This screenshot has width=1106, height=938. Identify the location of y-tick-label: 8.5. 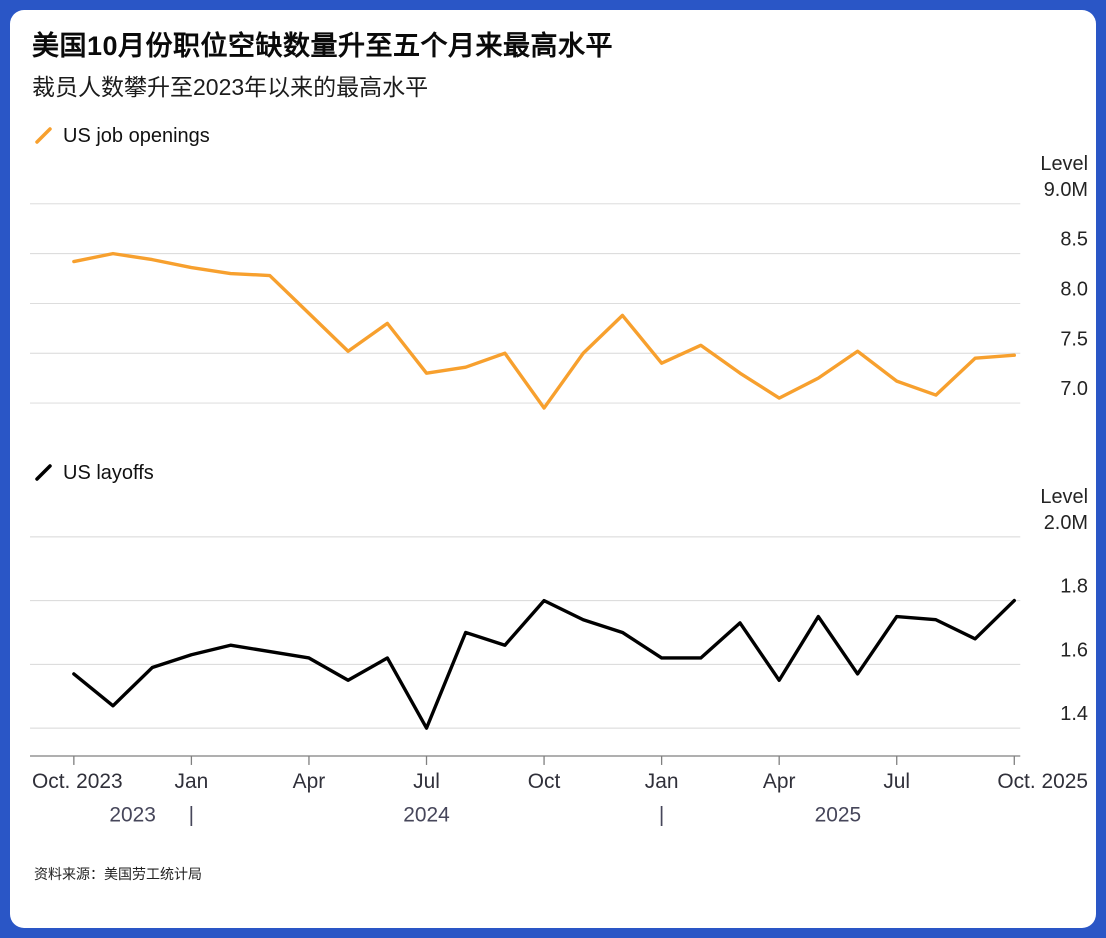
(1074, 240).